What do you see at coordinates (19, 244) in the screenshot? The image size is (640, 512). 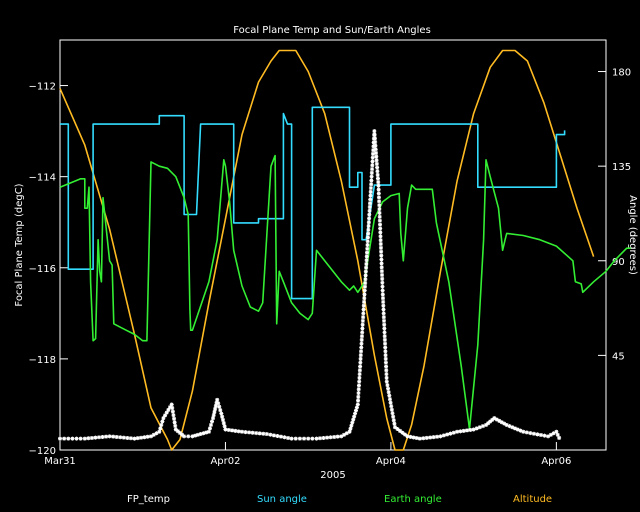 I see `left-axis-label: Focal Plane Temp (degC)` at bounding box center [19, 244].